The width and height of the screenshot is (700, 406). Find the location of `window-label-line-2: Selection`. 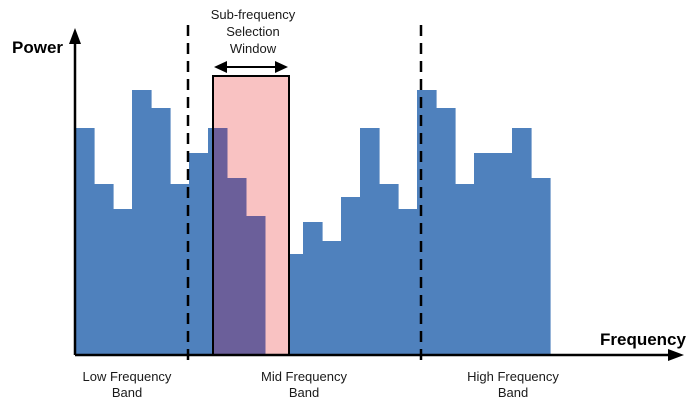

window-label-line-2: Selection is located at coordinates (252, 31).